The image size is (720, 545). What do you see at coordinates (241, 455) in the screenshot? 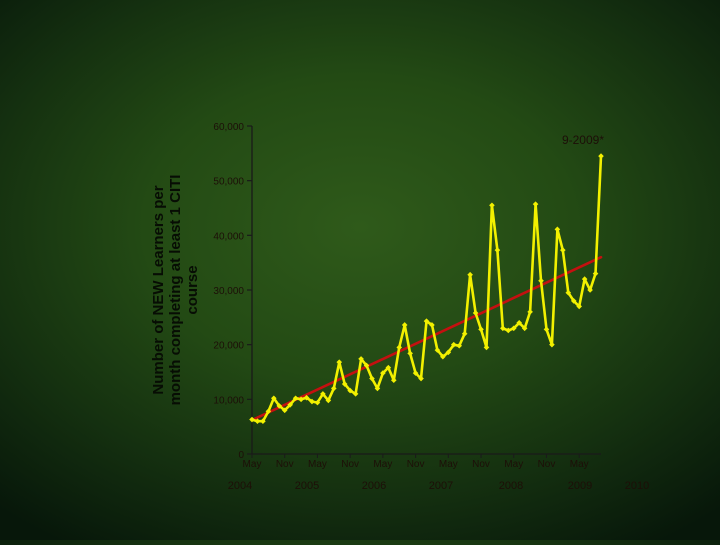
I see `y-tick-label: 0` at bounding box center [241, 455].